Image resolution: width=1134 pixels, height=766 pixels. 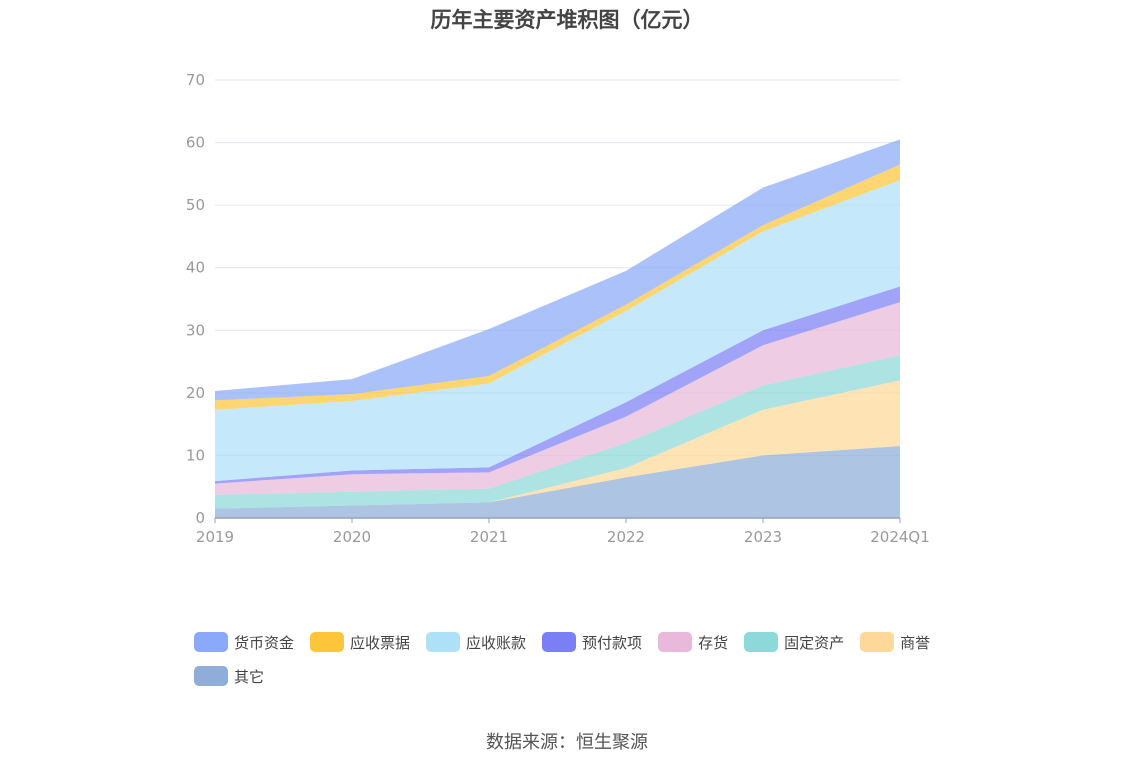 I want to click on legend-item: 应收票据, so click(x=360, y=642).